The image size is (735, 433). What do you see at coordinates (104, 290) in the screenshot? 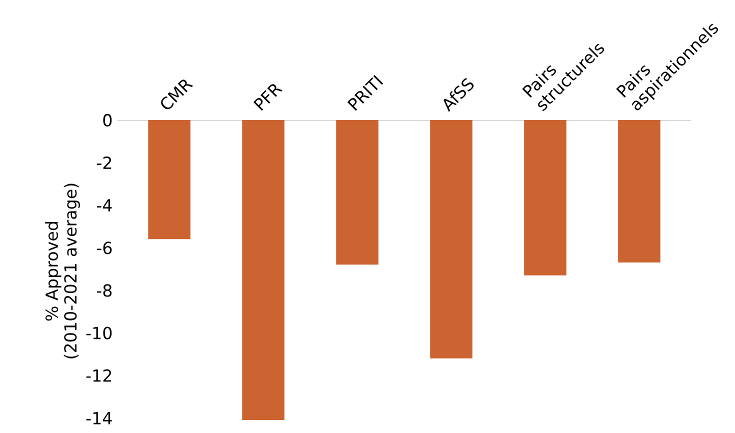
I see `y-tick-label: -8` at bounding box center [104, 290].